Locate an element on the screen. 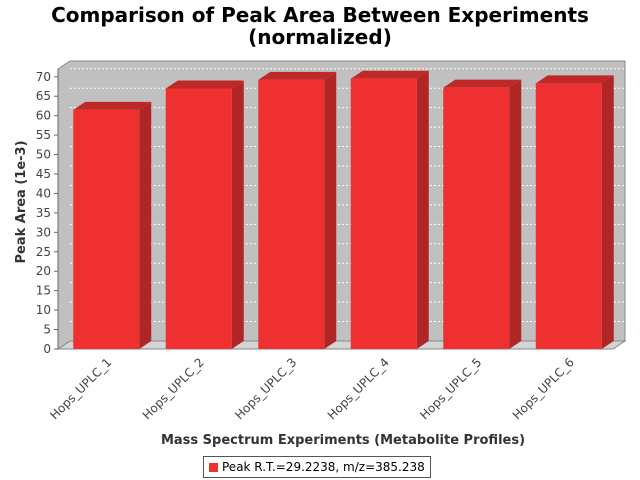 The image size is (640, 480). y-tick-label: 30 is located at coordinates (43, 232).